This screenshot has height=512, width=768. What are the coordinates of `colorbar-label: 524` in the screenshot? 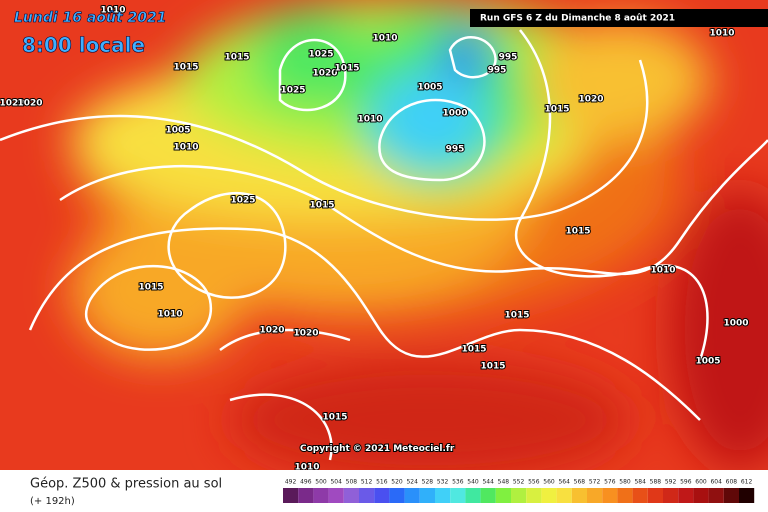 It's located at (412, 482).